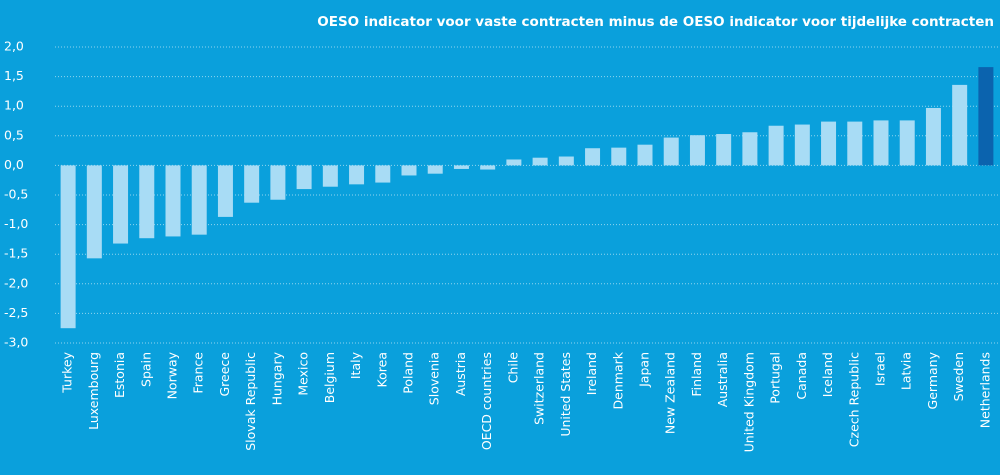  I want to click on x-tick-label: Mexico, so click(303, 374).